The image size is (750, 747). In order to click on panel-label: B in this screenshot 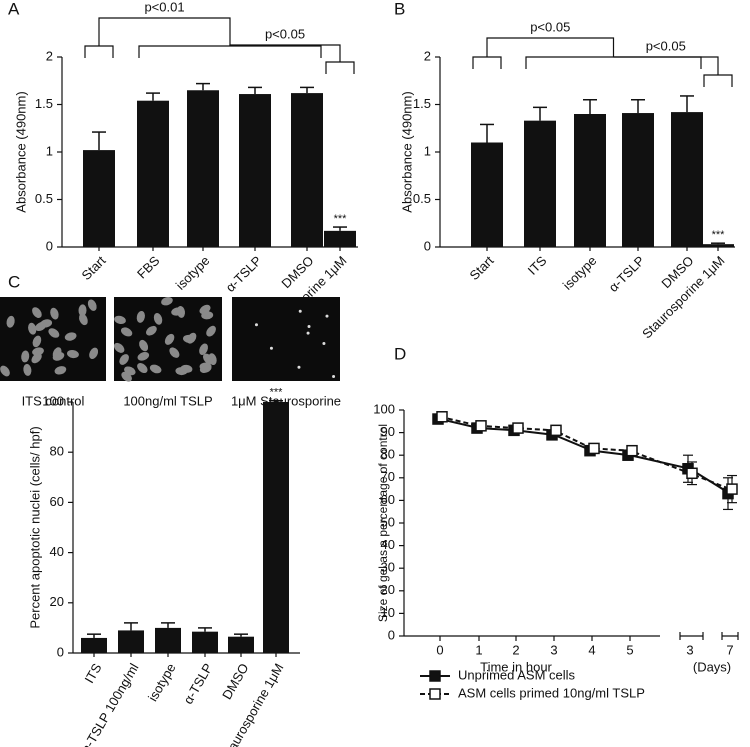, I will do `click(399, 9)`.